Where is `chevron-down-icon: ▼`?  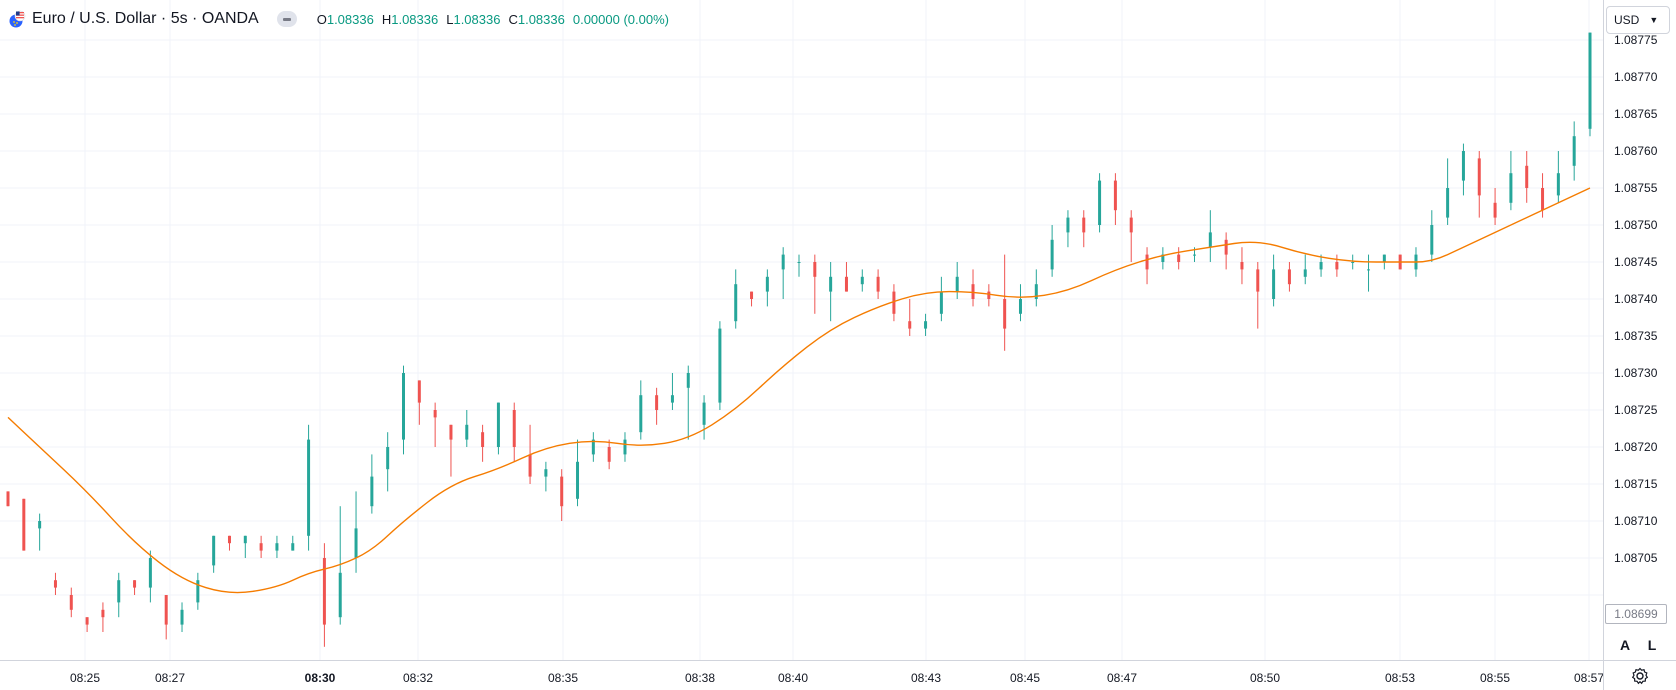
chevron-down-icon: ▼ is located at coordinates (1654, 20).